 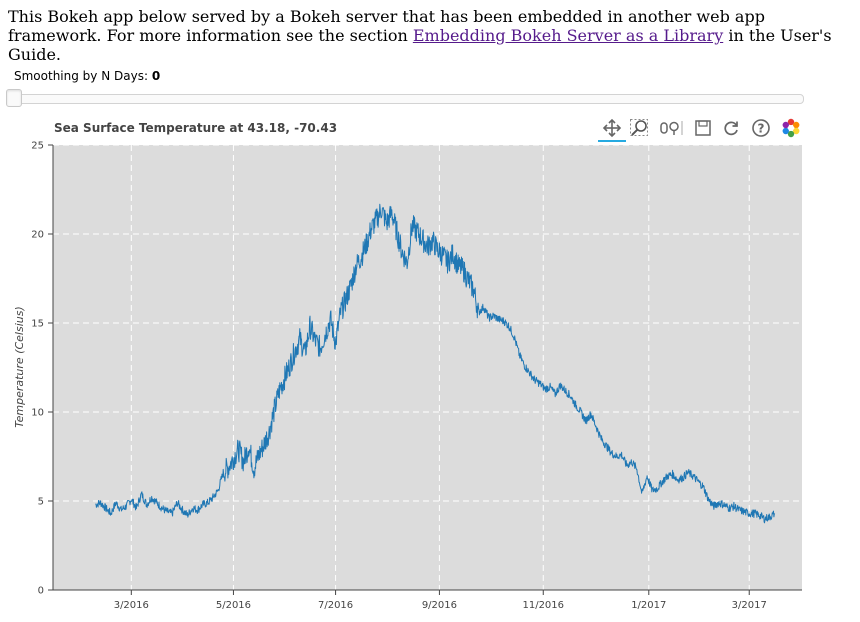 What do you see at coordinates (648, 605) in the screenshot?
I see `x-tick-label: 1/2017` at bounding box center [648, 605].